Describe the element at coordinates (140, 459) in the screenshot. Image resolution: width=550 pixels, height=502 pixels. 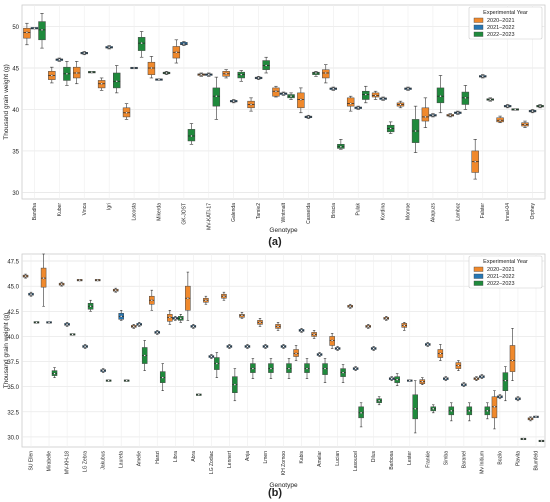
I see `x-tick-label: Amelie` at that location.